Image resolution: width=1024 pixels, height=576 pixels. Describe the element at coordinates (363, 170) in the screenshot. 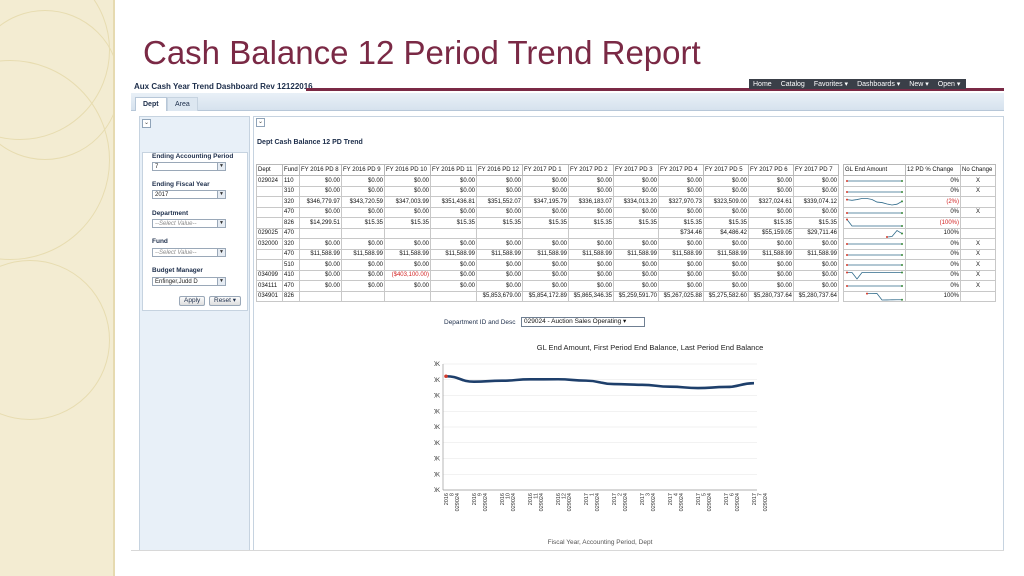

I see `col-header: FY 2016 PD 9` at that location.